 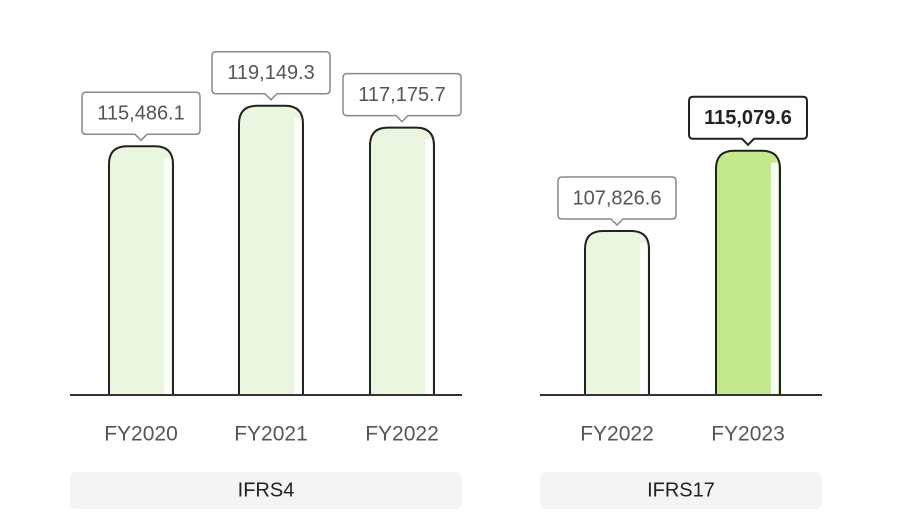 I want to click on x-tick-label: FY2021, so click(x=271, y=434).